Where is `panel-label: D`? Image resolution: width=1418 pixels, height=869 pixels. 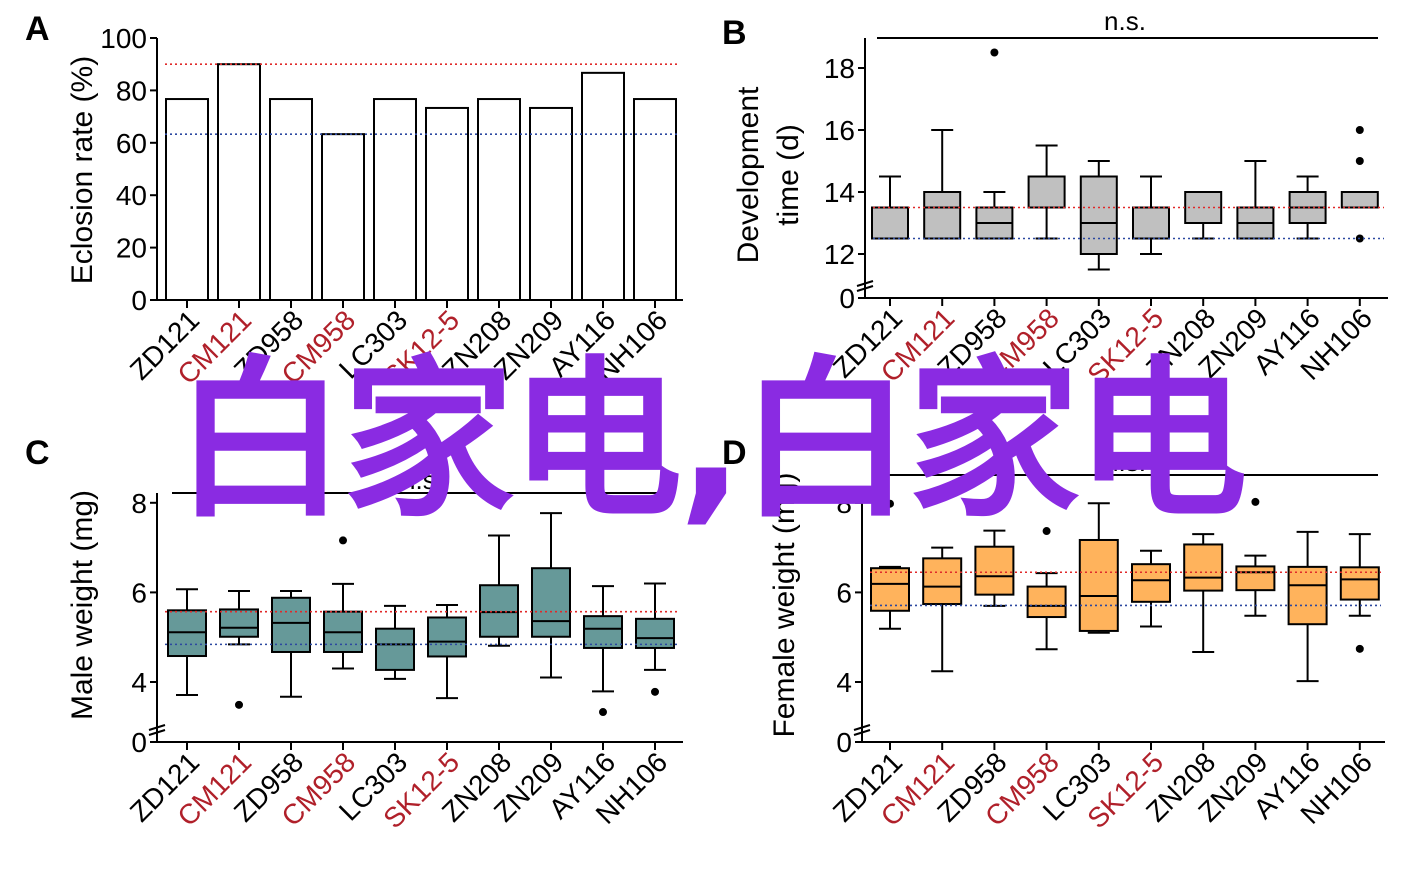
panel-label: D is located at coordinates (734, 453).